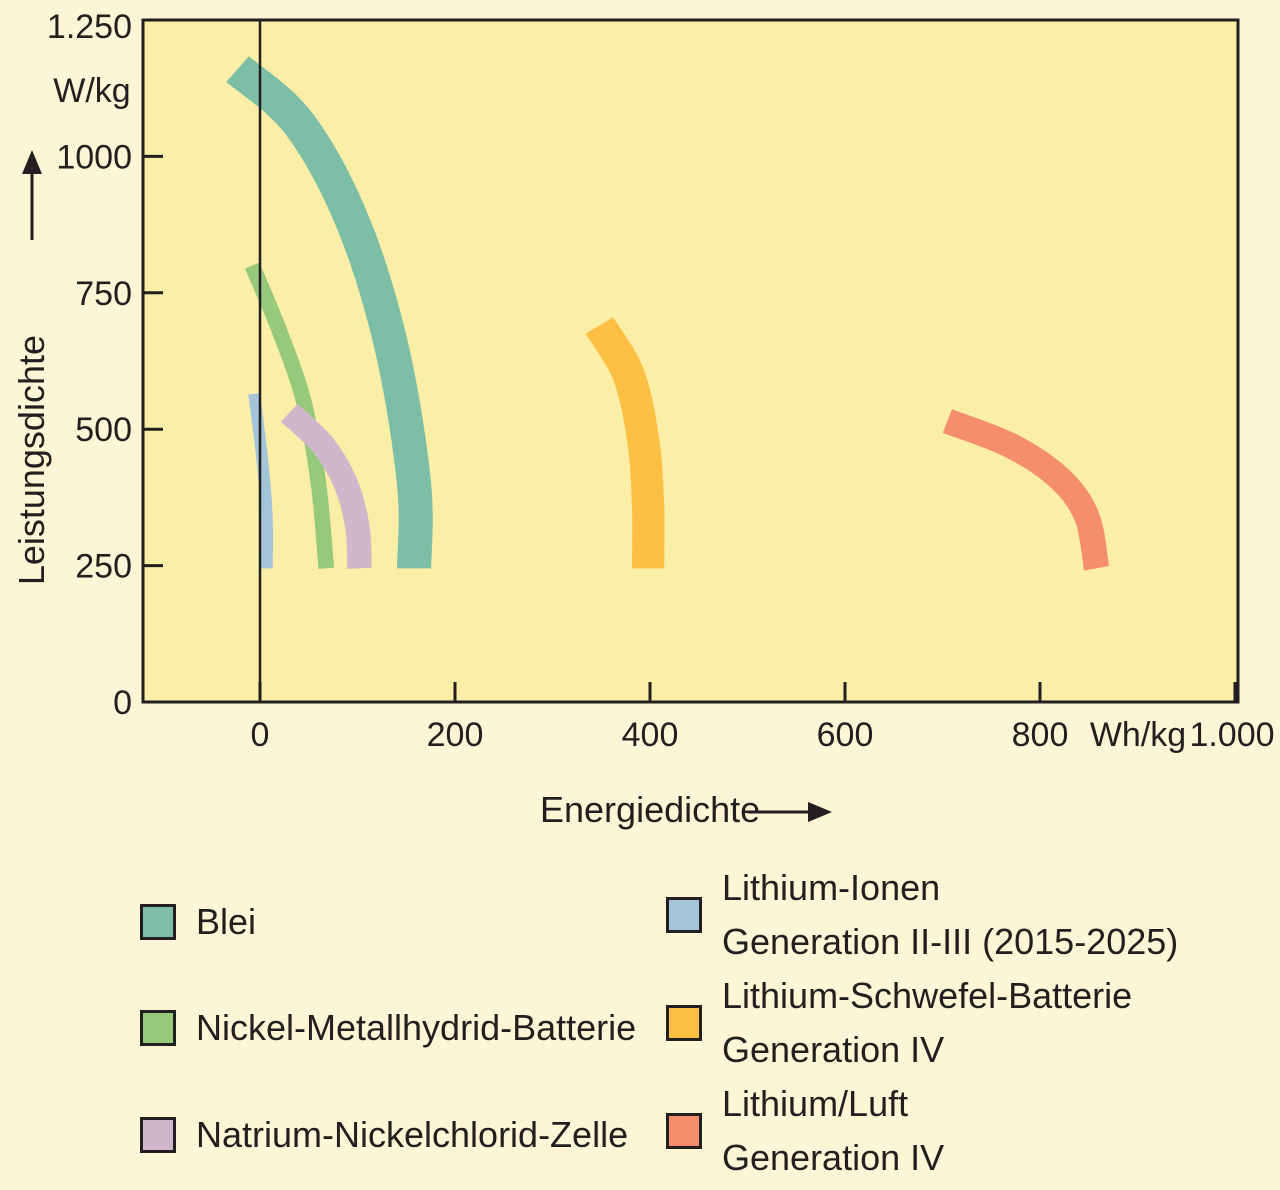 The width and height of the screenshot is (1280, 1190). What do you see at coordinates (89, 27) in the screenshot?
I see `y-tick-label: 1.250` at bounding box center [89, 27].